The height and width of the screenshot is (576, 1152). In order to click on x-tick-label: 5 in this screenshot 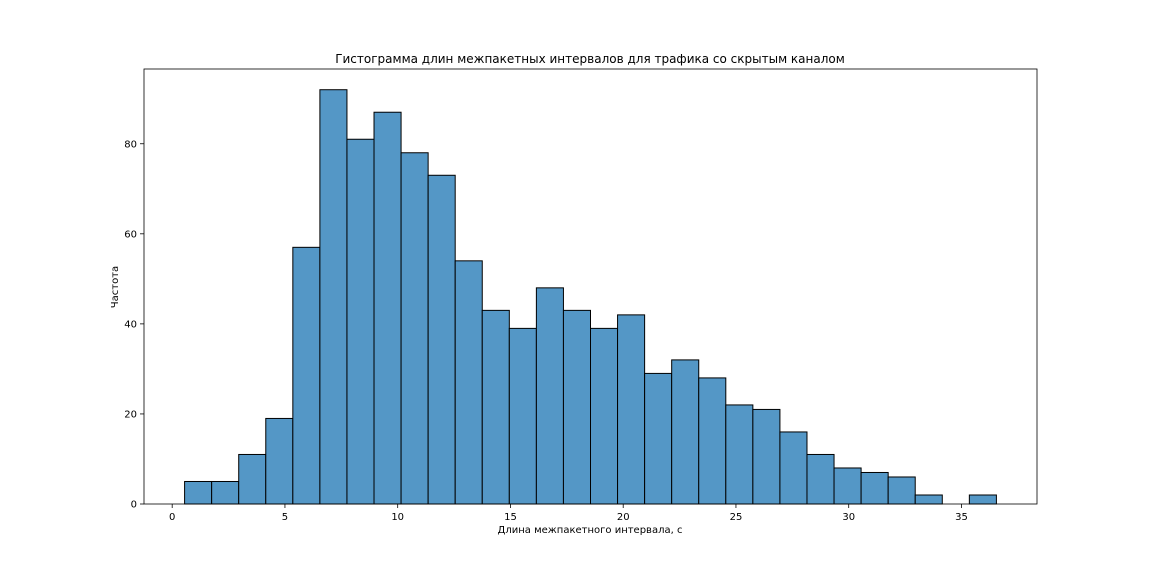, I will do `click(285, 517)`.